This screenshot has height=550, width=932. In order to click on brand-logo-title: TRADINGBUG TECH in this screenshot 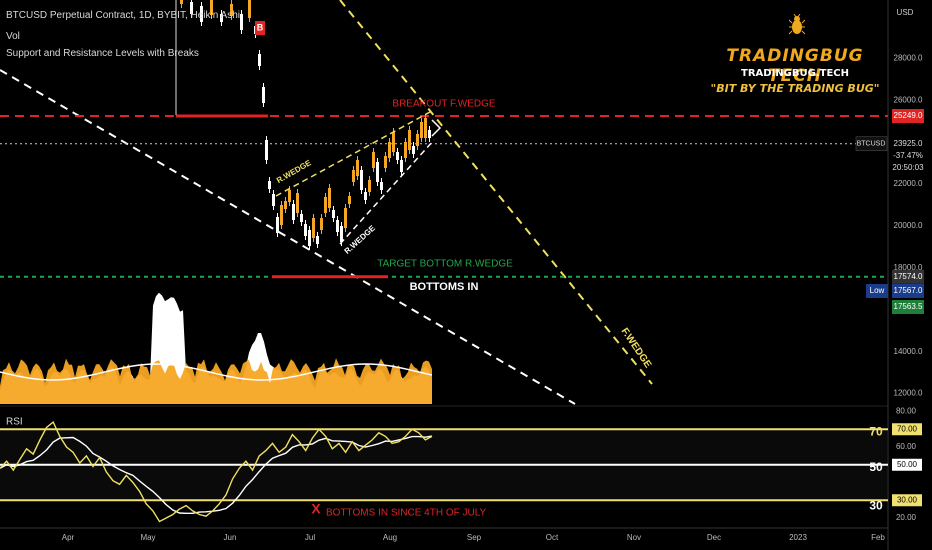, I will do `click(795, 66)`.